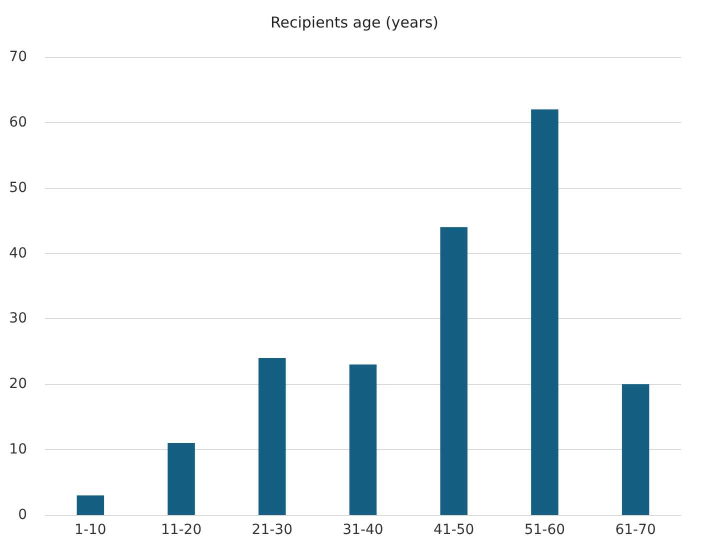 Image resolution: width=709 pixels, height=539 pixels. Describe the element at coordinates (18, 188) in the screenshot. I see `y-tick-label: 50` at that location.